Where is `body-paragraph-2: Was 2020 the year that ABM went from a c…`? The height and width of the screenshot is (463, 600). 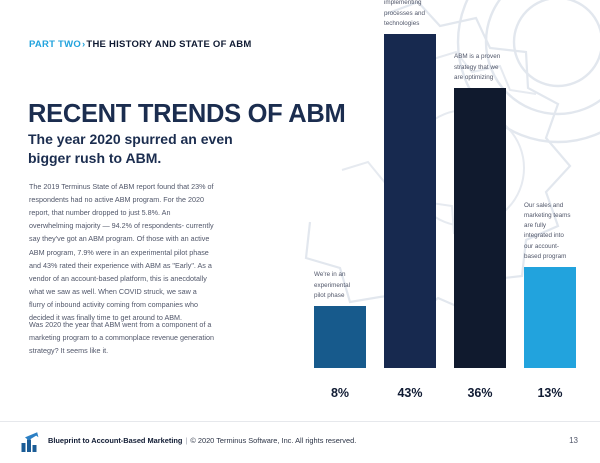
body-paragraph-2: Was 2020 the year that ABM went from a c… is located at coordinates (121, 338).